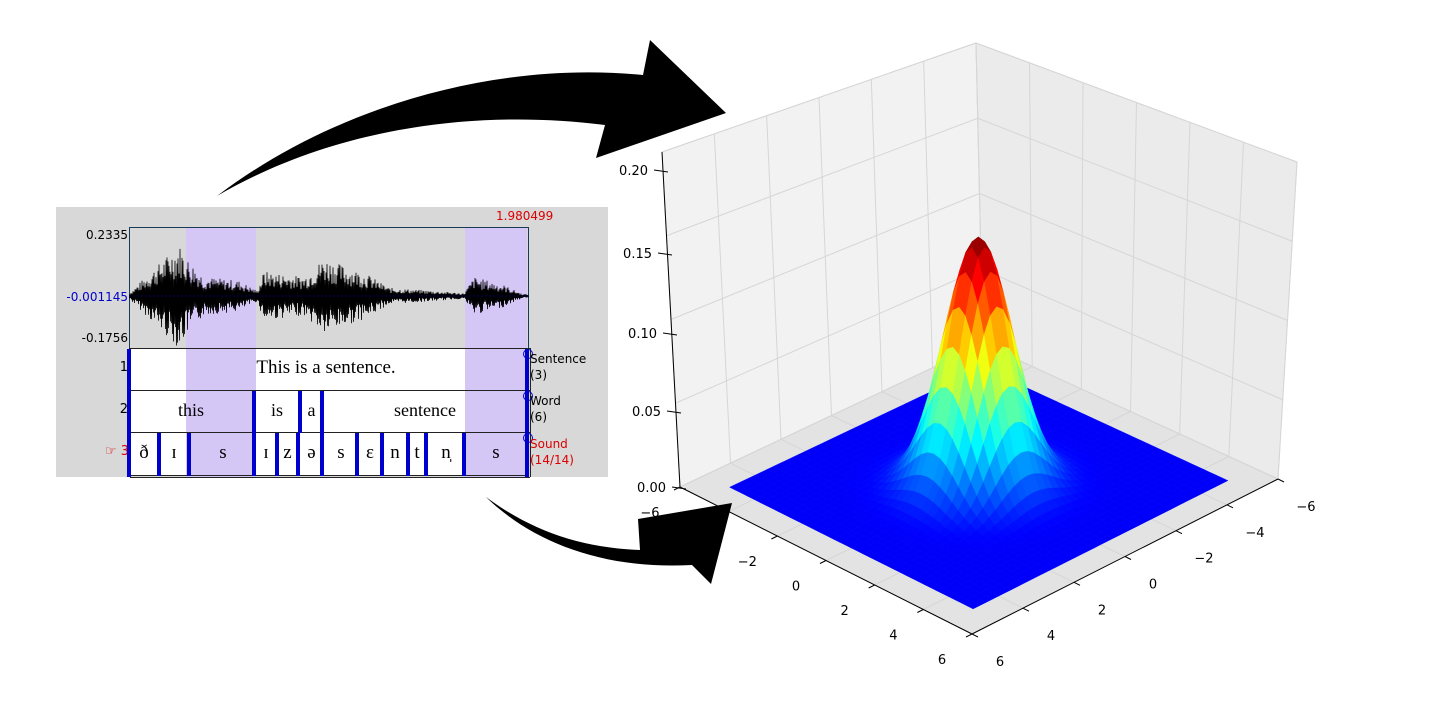 The image size is (1449, 727). Describe the element at coordinates (395, 452) in the screenshot. I see `interval-text: n` at that location.